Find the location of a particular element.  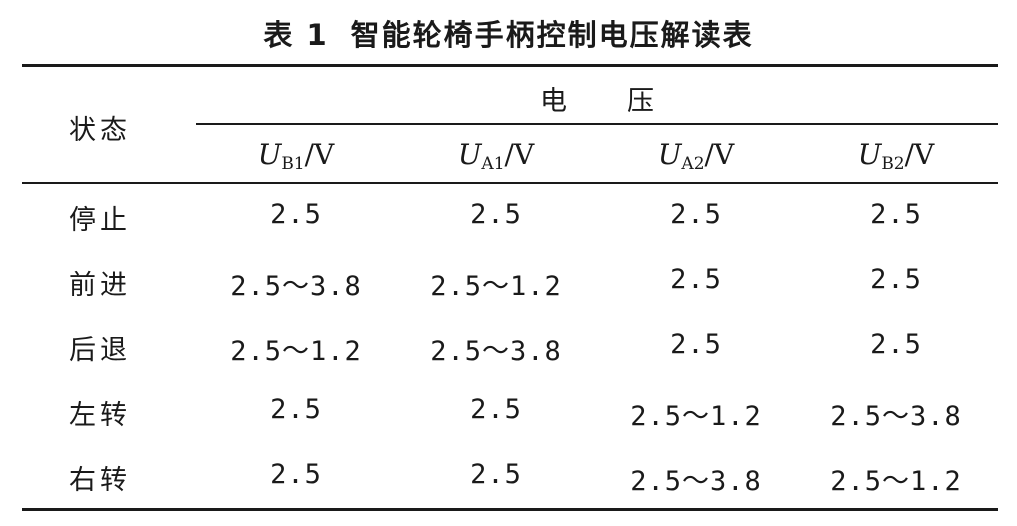

column-header-ua1: UA1/V is located at coordinates (496, 156).